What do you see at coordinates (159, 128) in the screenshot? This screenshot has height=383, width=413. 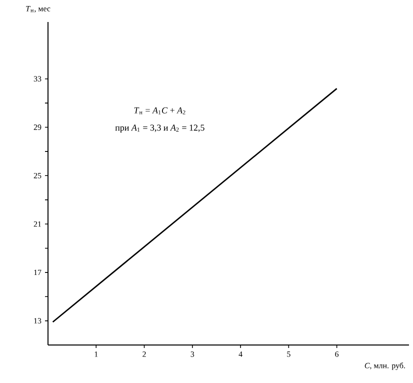 I see `annotation: при A$_{1}$ = 3,3 и A$_{2}$ = 12,5` at bounding box center [159, 128].